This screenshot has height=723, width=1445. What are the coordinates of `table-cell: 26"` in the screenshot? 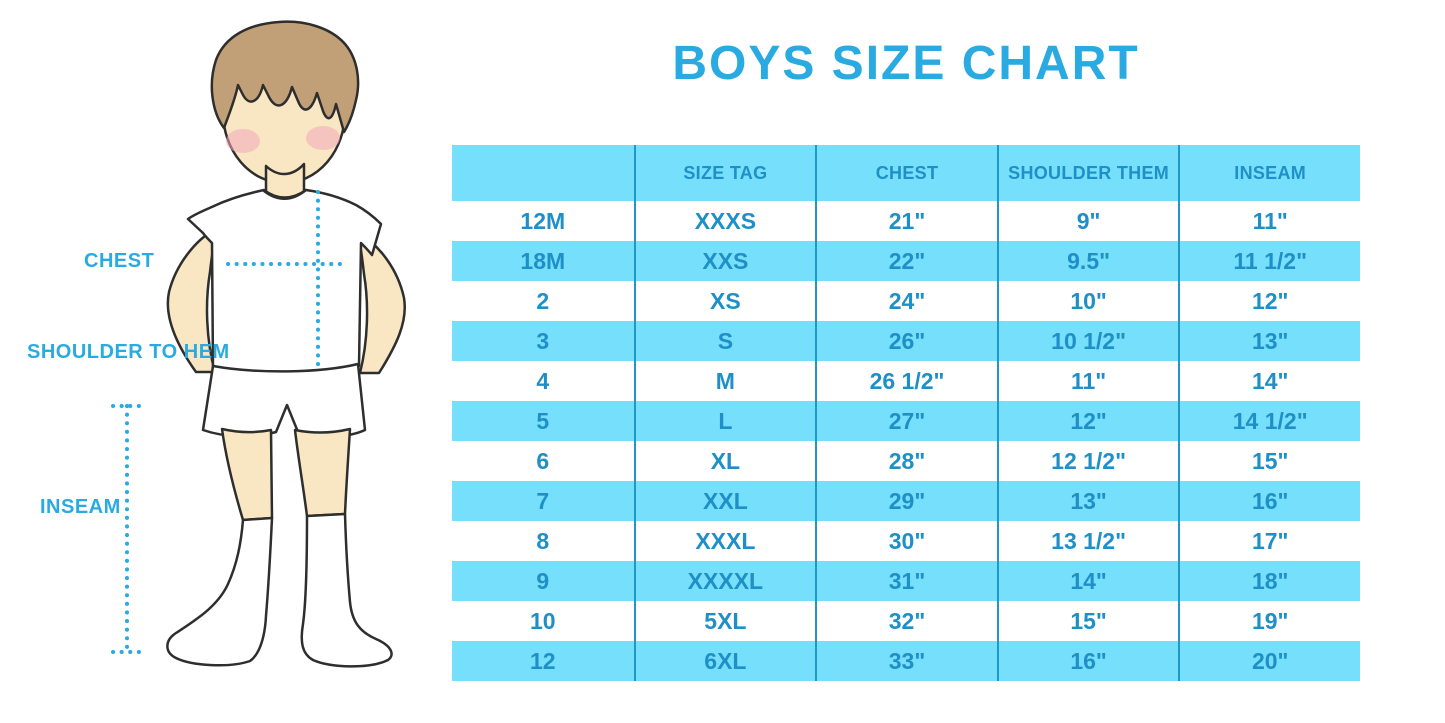 It's located at (906, 341).